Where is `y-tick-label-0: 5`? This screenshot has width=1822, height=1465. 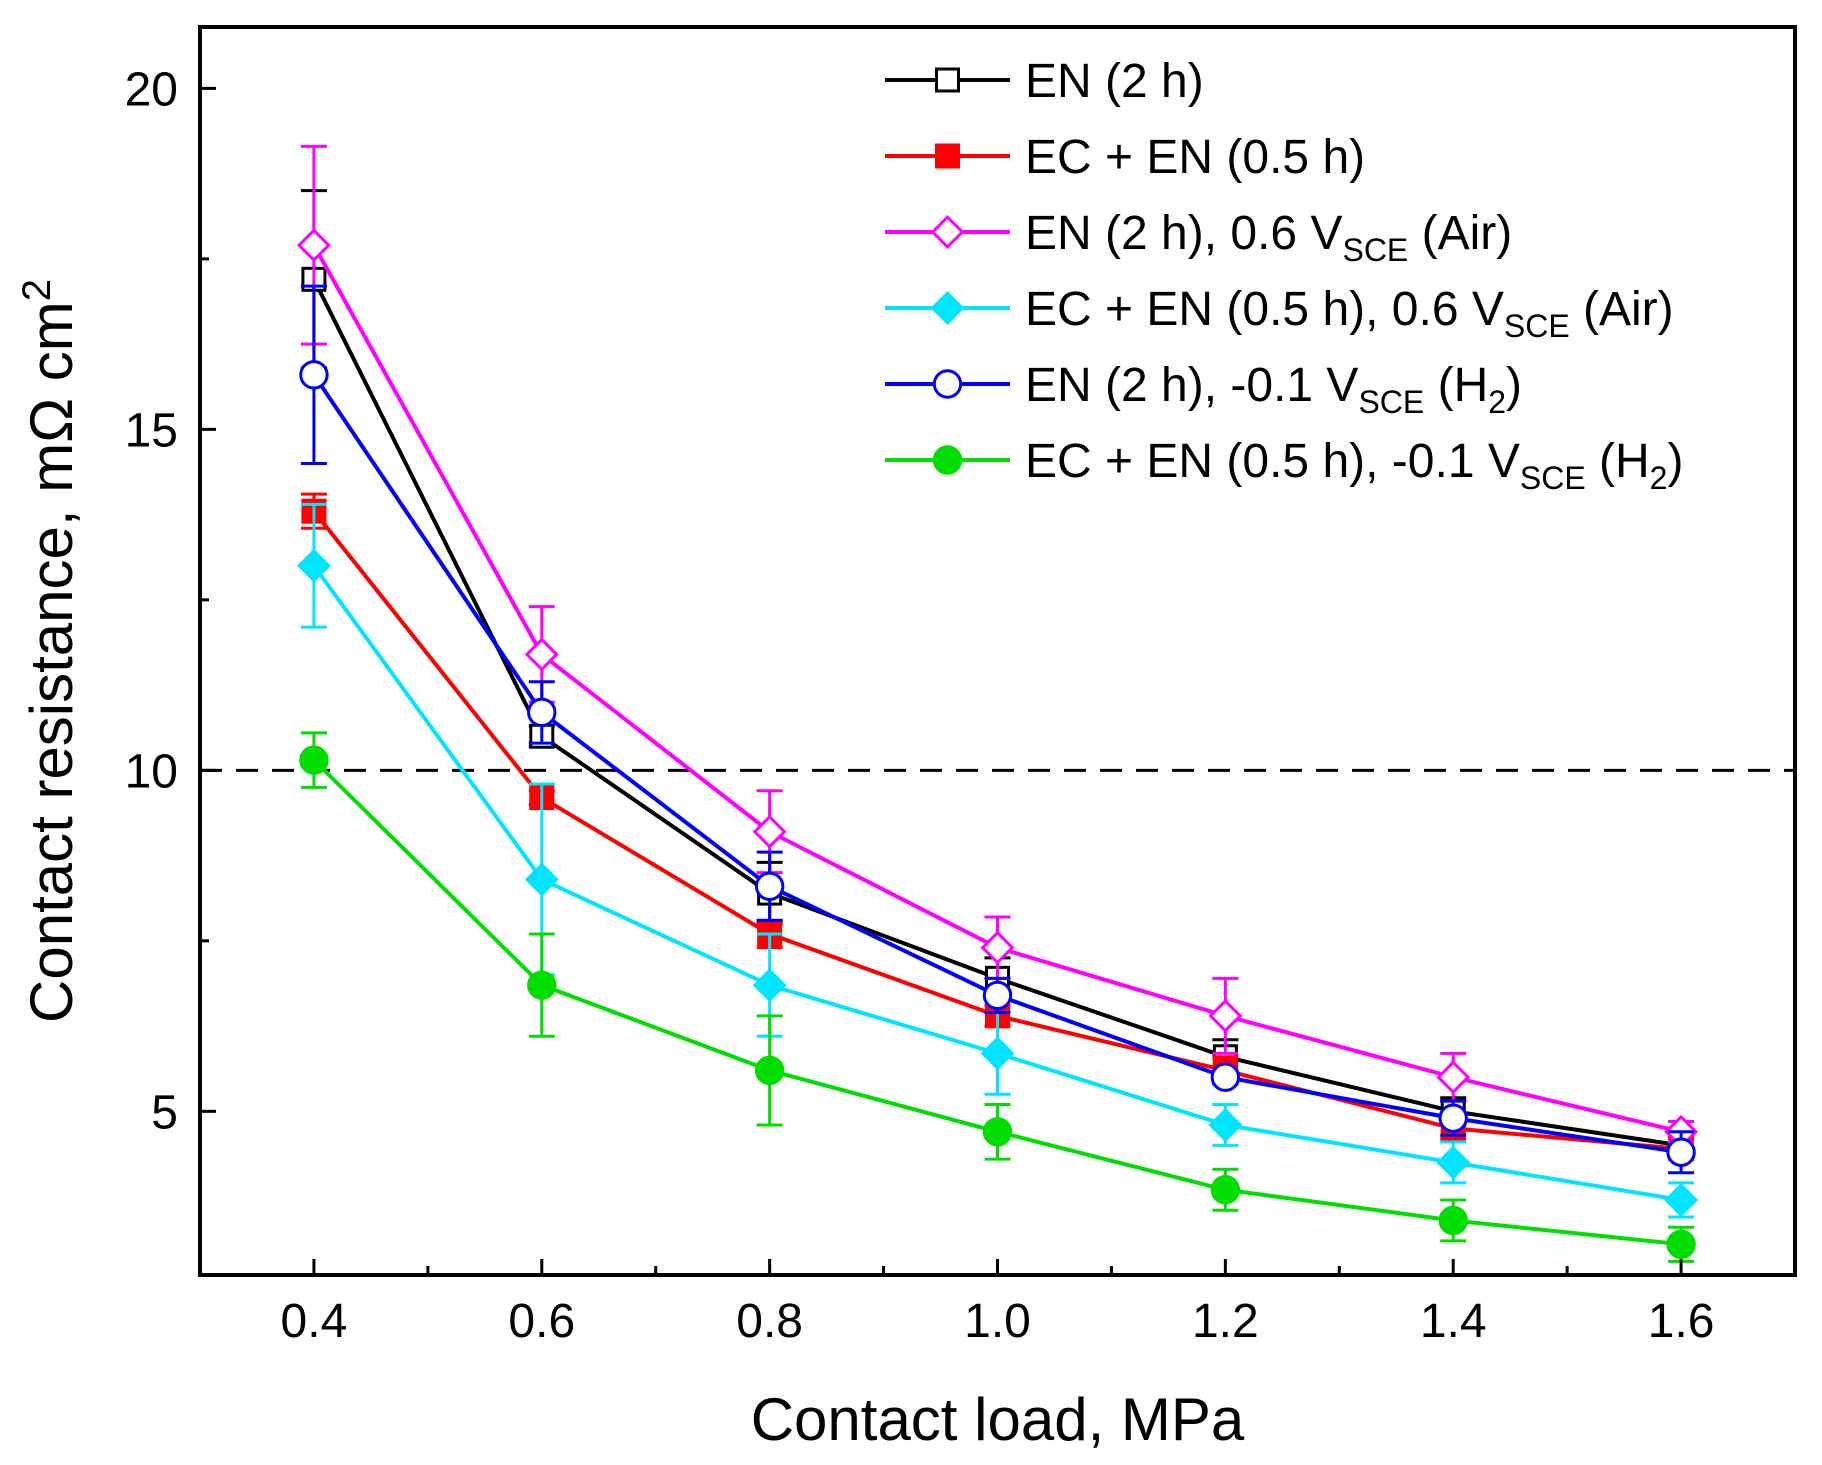 y-tick-label-0: 5 is located at coordinates (164, 1112).